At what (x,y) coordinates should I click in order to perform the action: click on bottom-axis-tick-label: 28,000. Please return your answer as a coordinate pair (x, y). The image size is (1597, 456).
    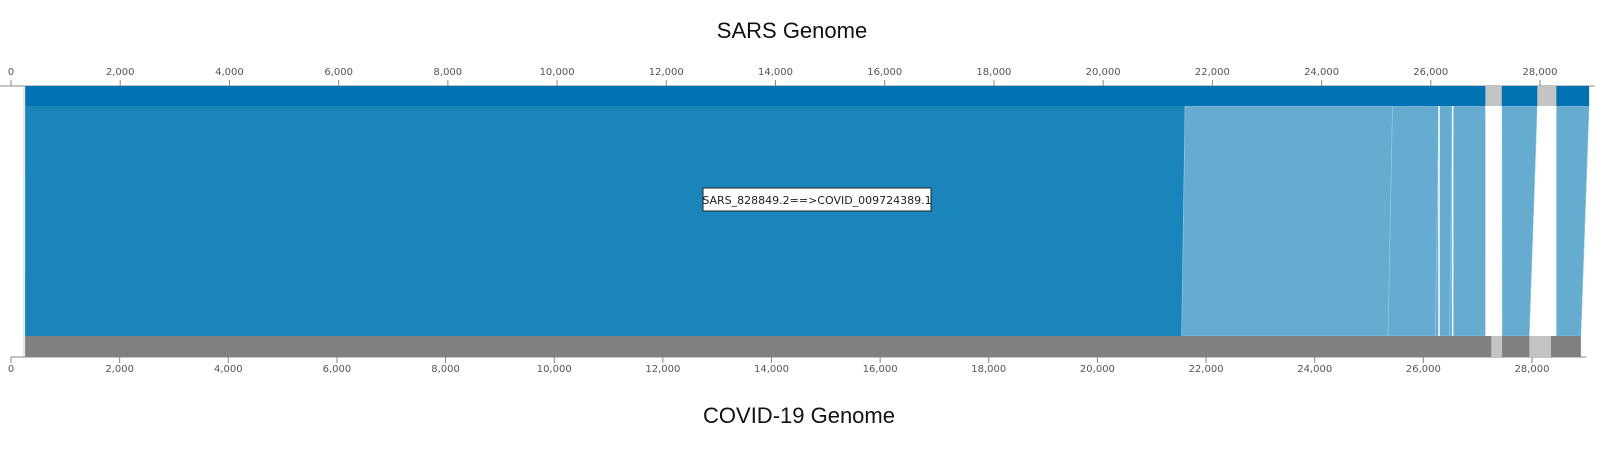
    Looking at the image, I should click on (1532, 369).